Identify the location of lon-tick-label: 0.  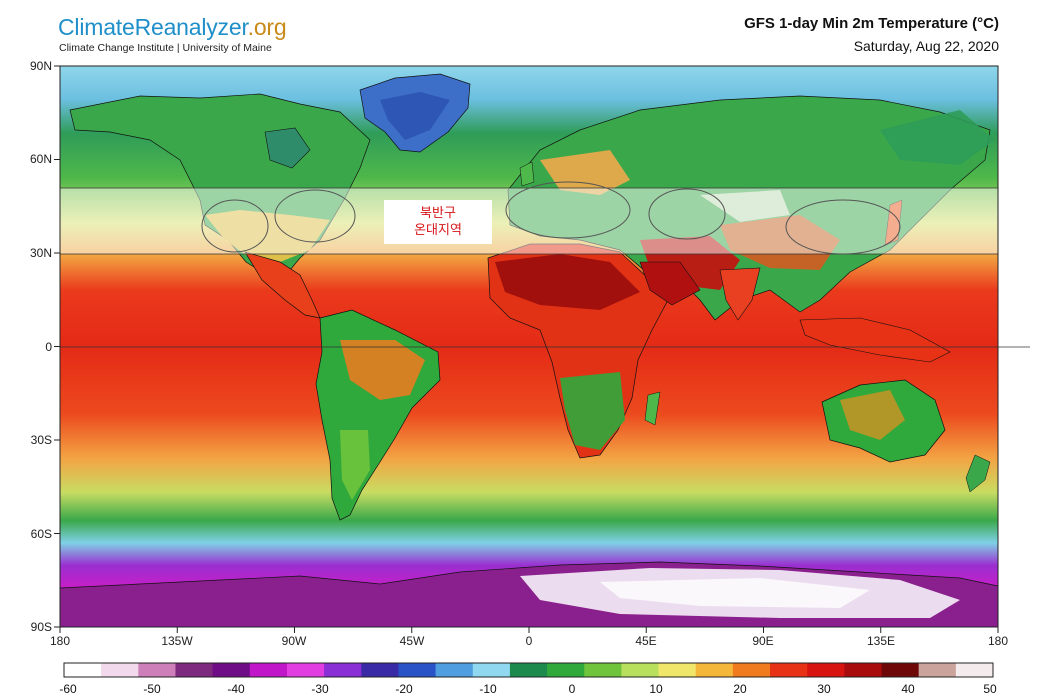
(529, 641).